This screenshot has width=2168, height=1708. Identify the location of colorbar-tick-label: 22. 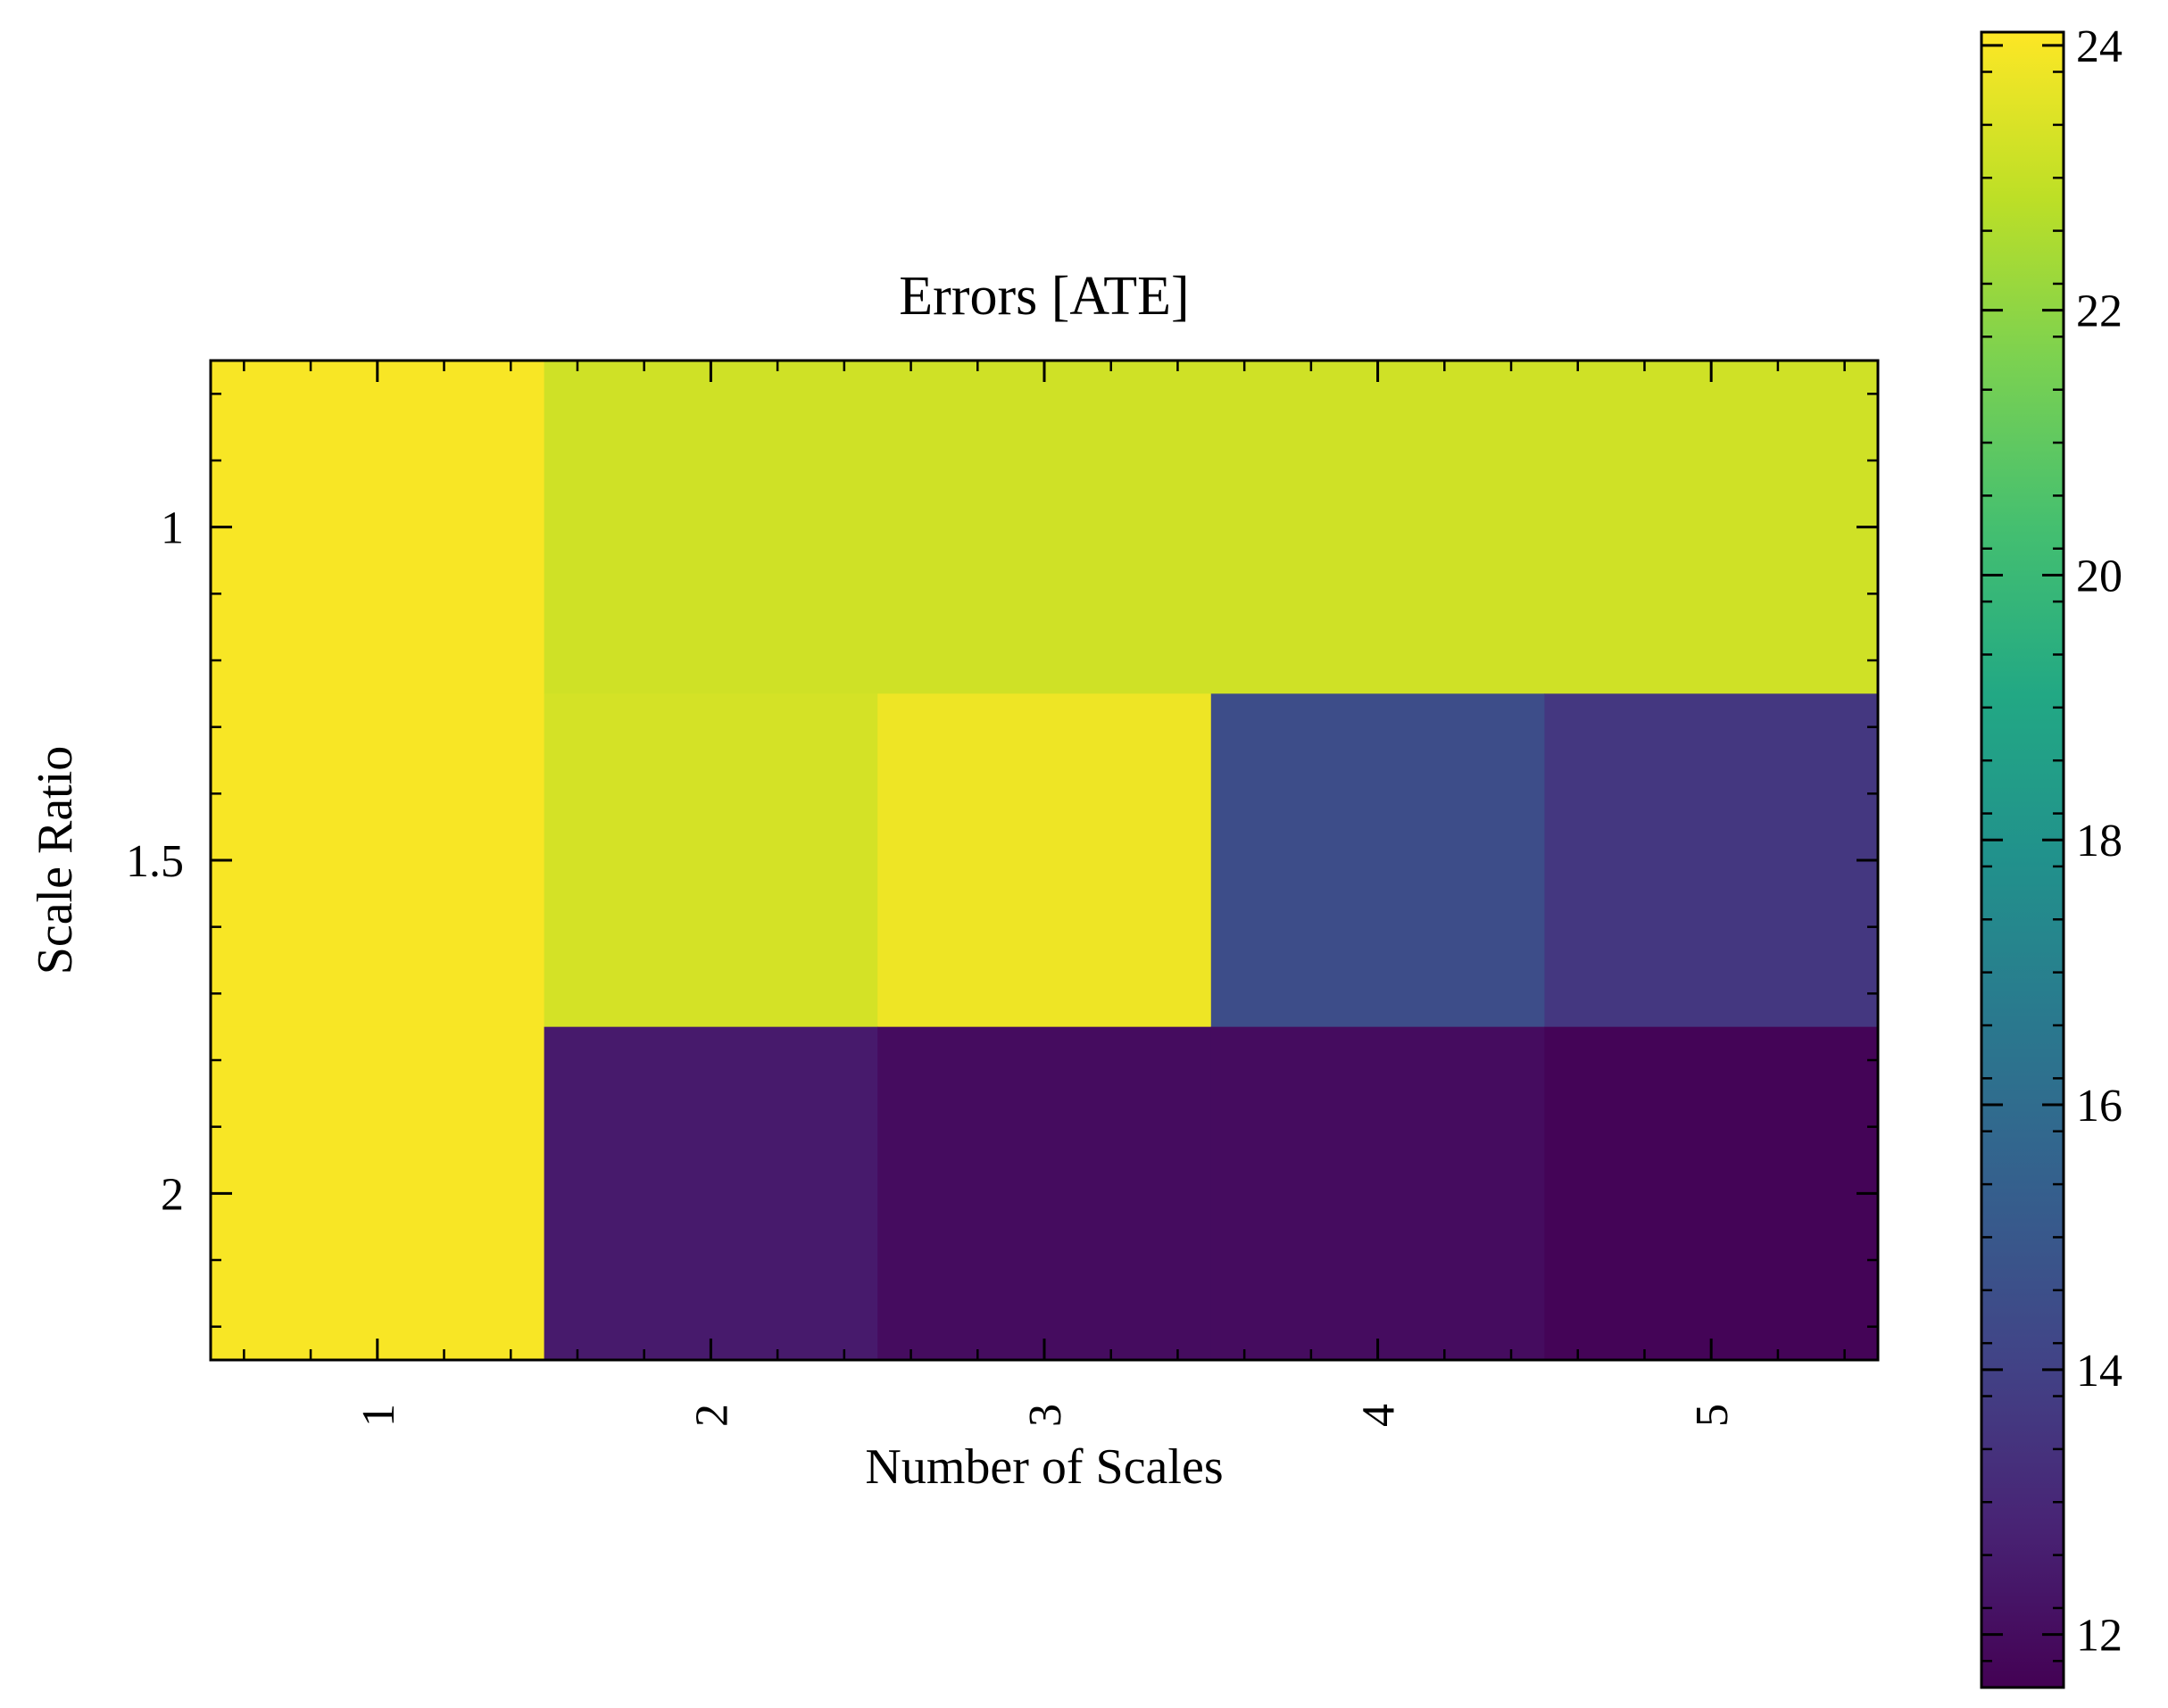
(2099, 312).